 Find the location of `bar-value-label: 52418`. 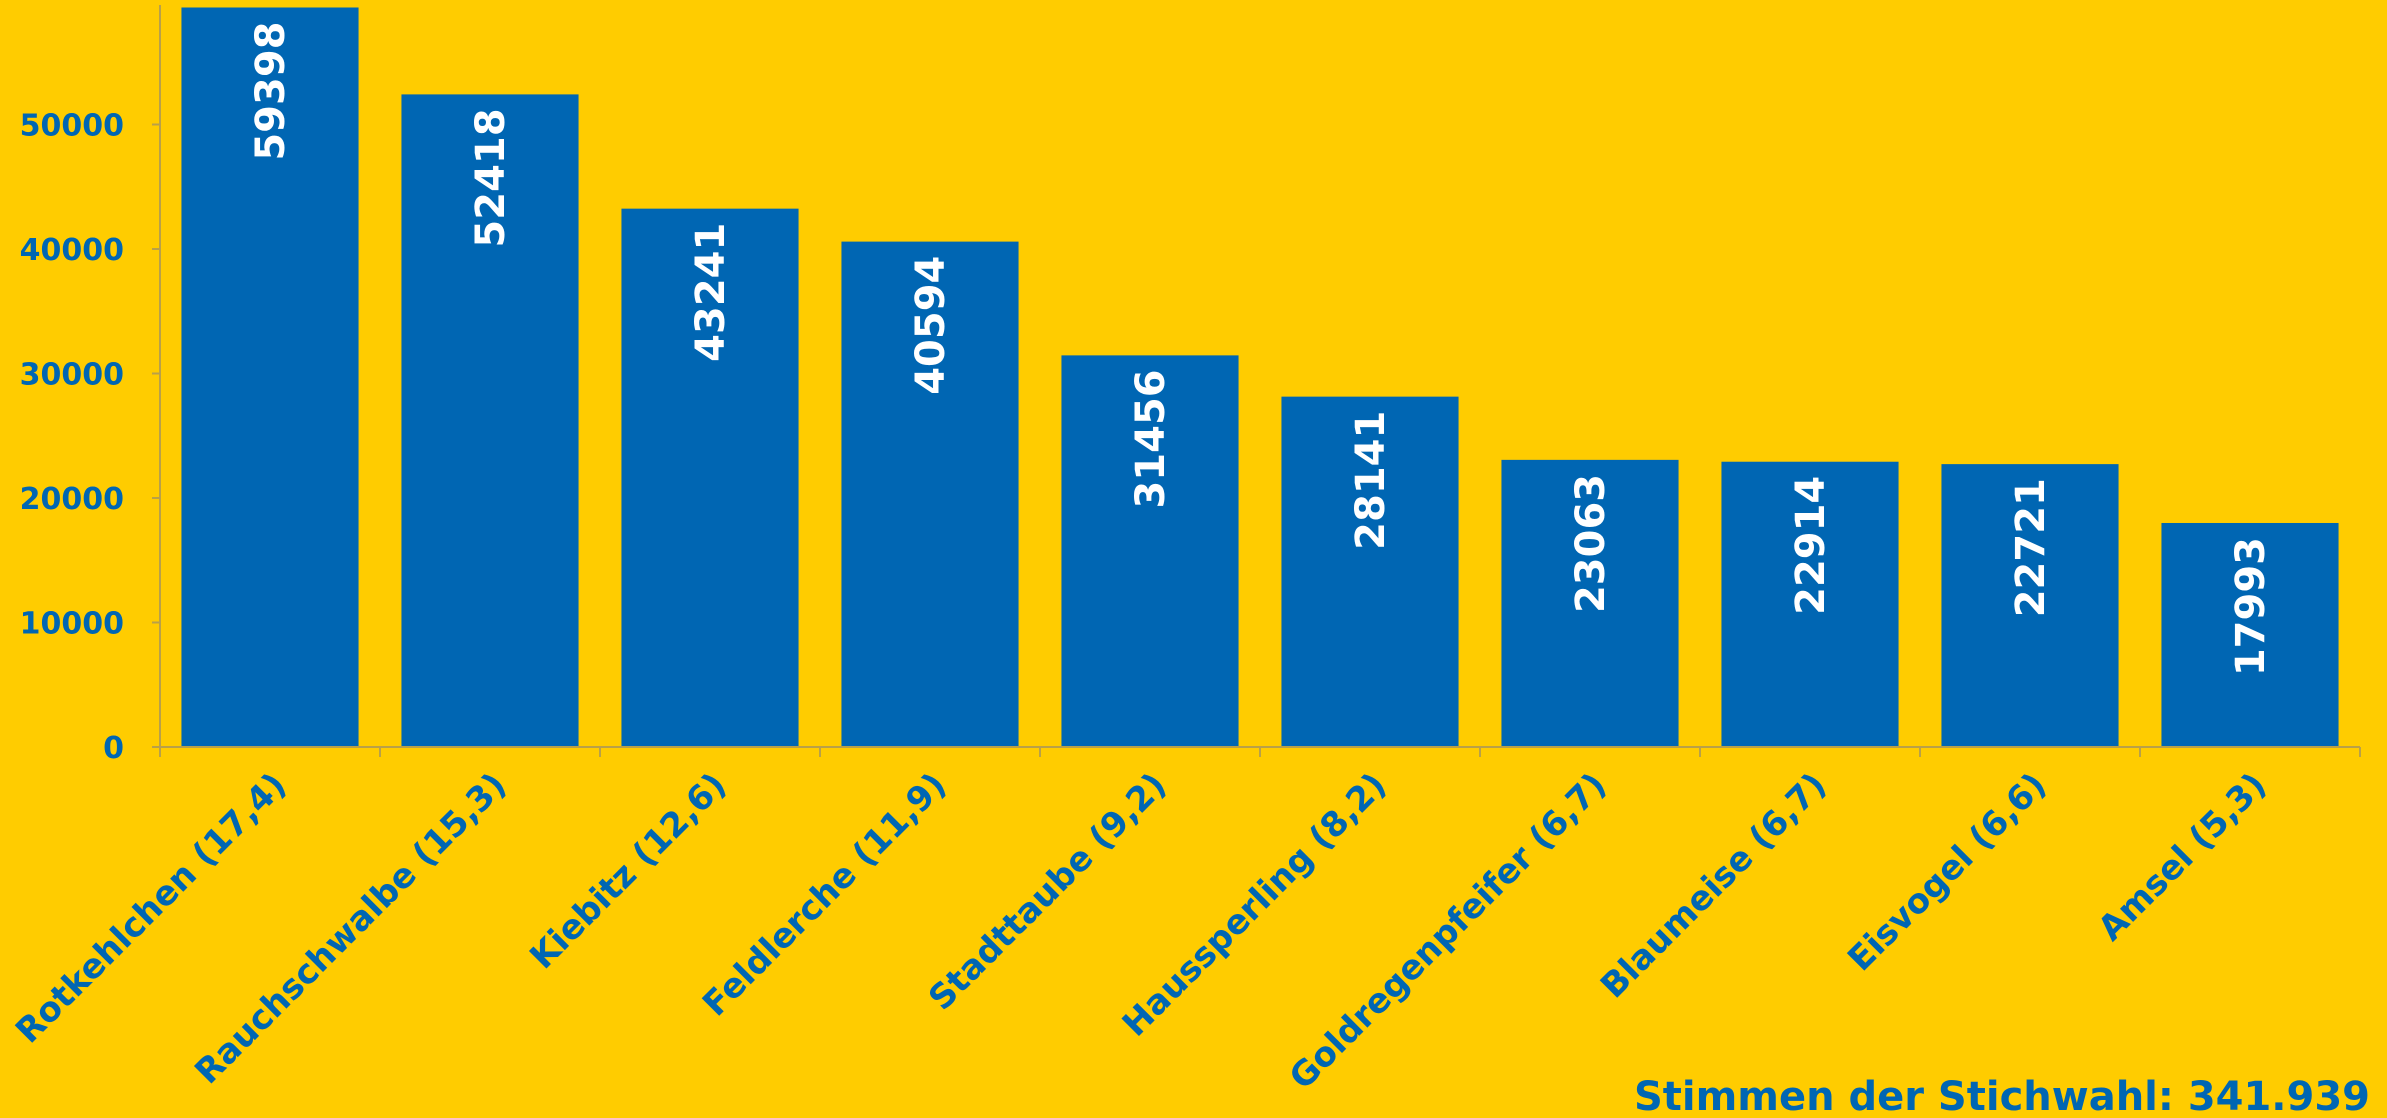

bar-value-label: 52418 is located at coordinates (491, 177).